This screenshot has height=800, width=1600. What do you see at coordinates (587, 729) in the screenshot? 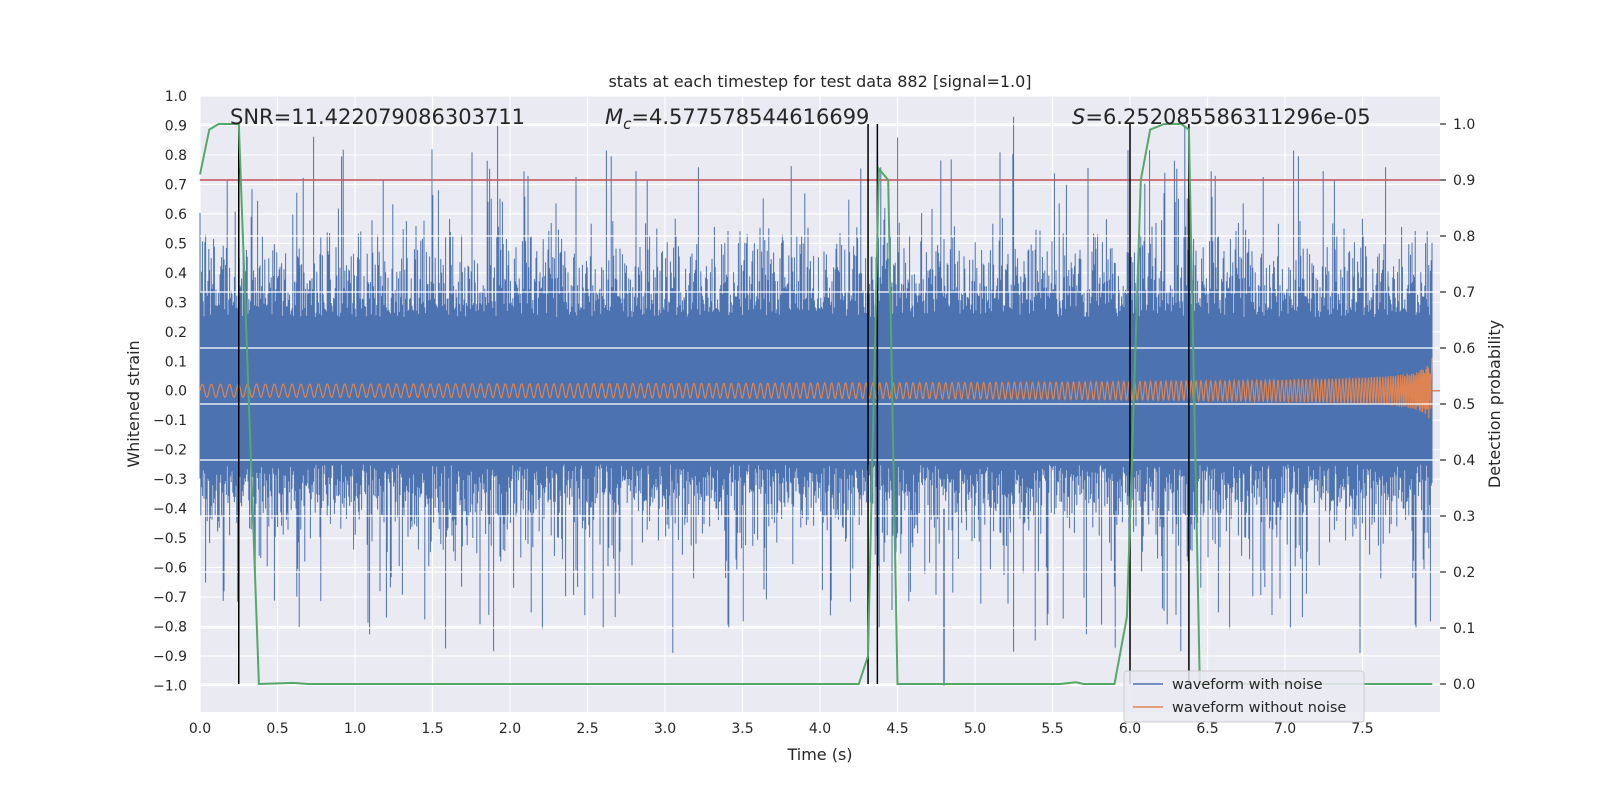
I see `x-tick-label: 2.5` at bounding box center [587, 729].